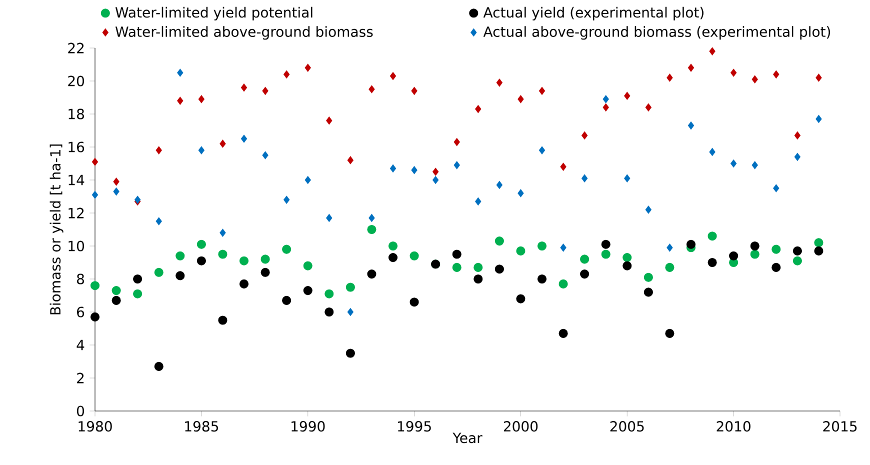  Describe the element at coordinates (95, 426) in the screenshot. I see `x-tick-label: 1980` at that location.